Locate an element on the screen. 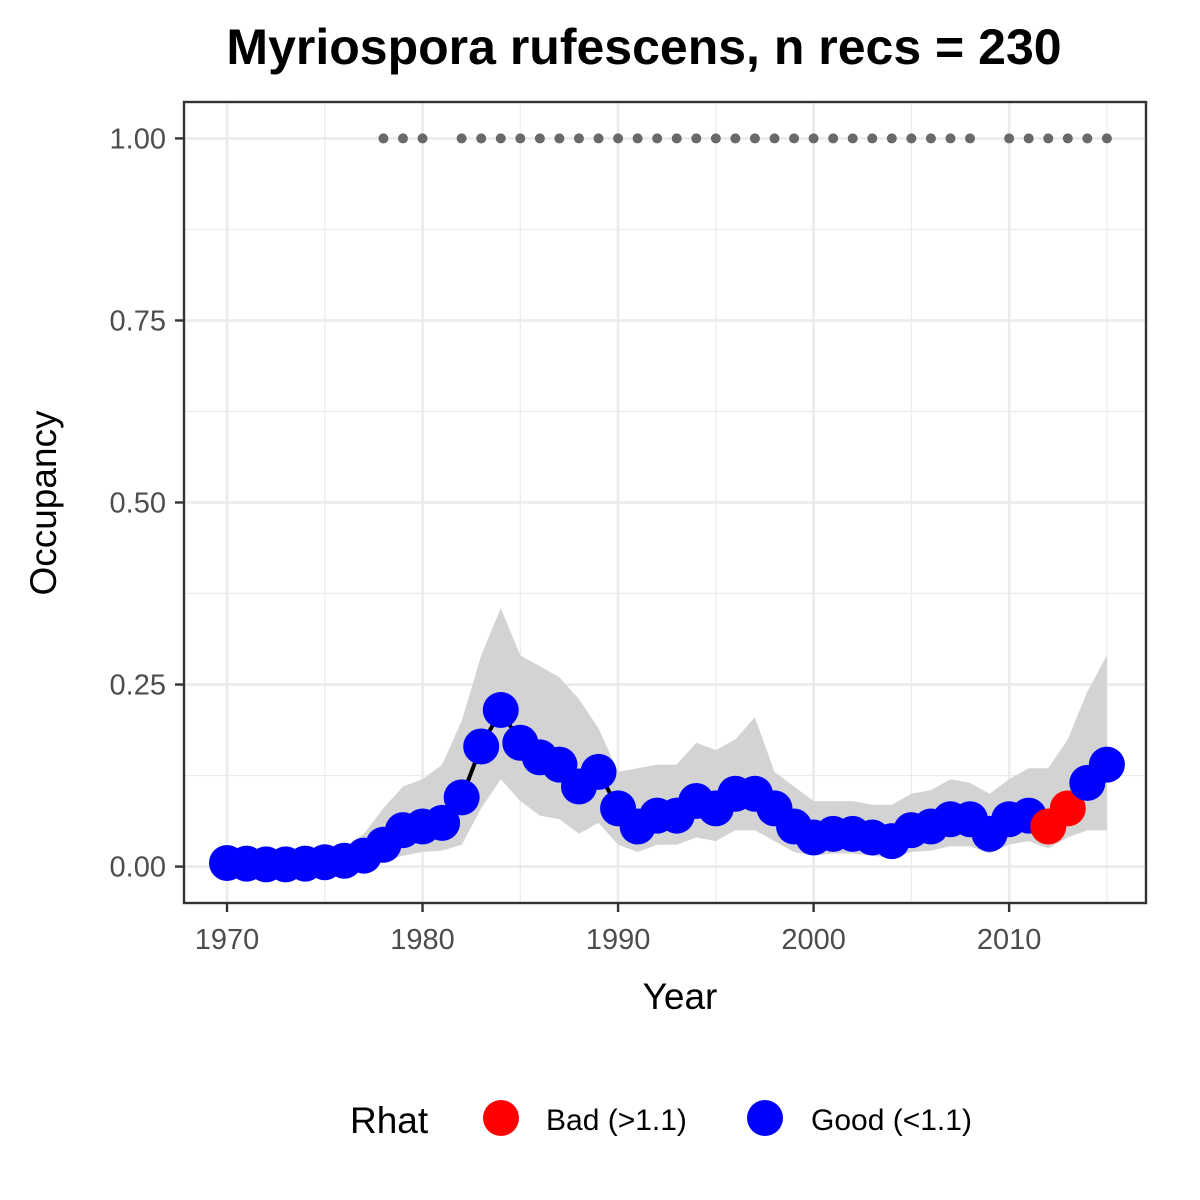 The height and width of the screenshot is (1200, 1200). x-tick-label: 2000 is located at coordinates (813, 940).